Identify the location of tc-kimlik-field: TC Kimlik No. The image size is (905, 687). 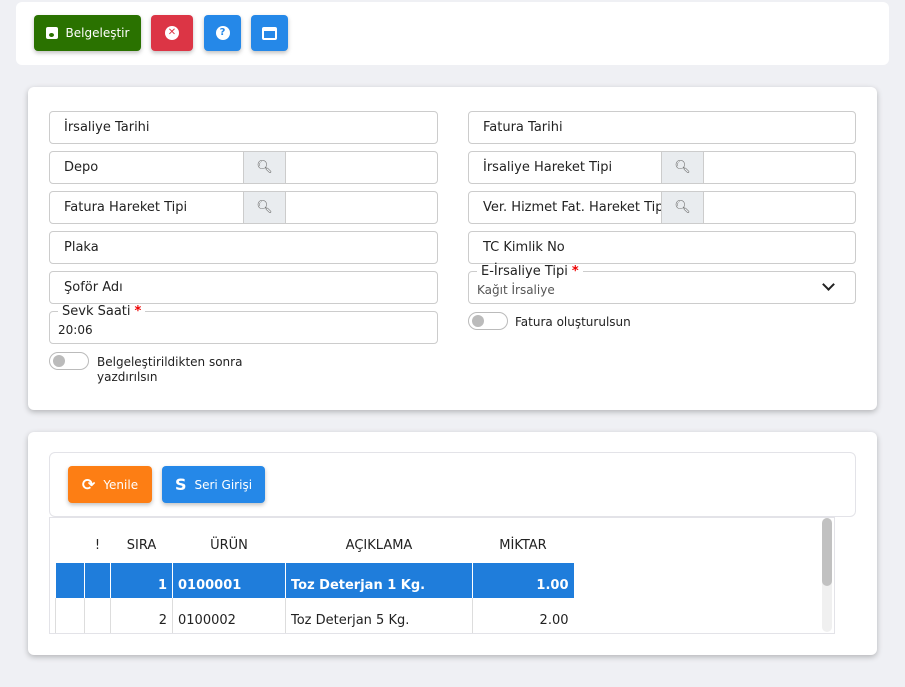
(662, 247).